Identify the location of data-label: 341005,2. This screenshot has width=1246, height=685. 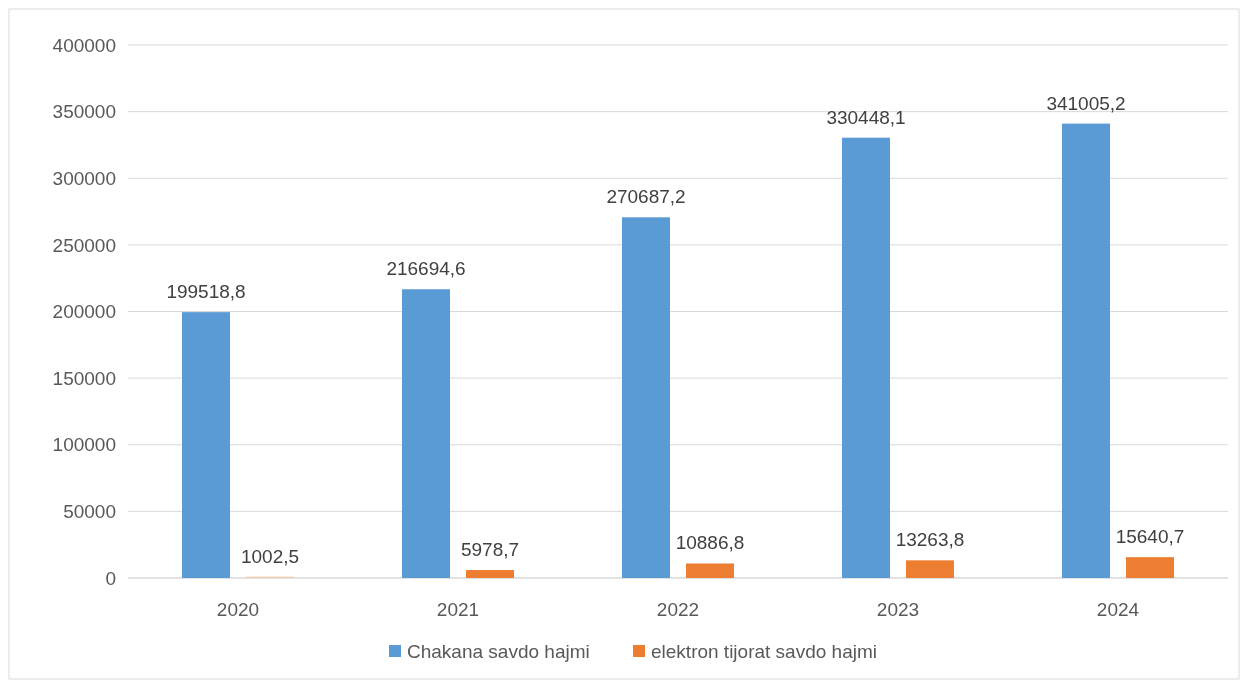
(1086, 103).